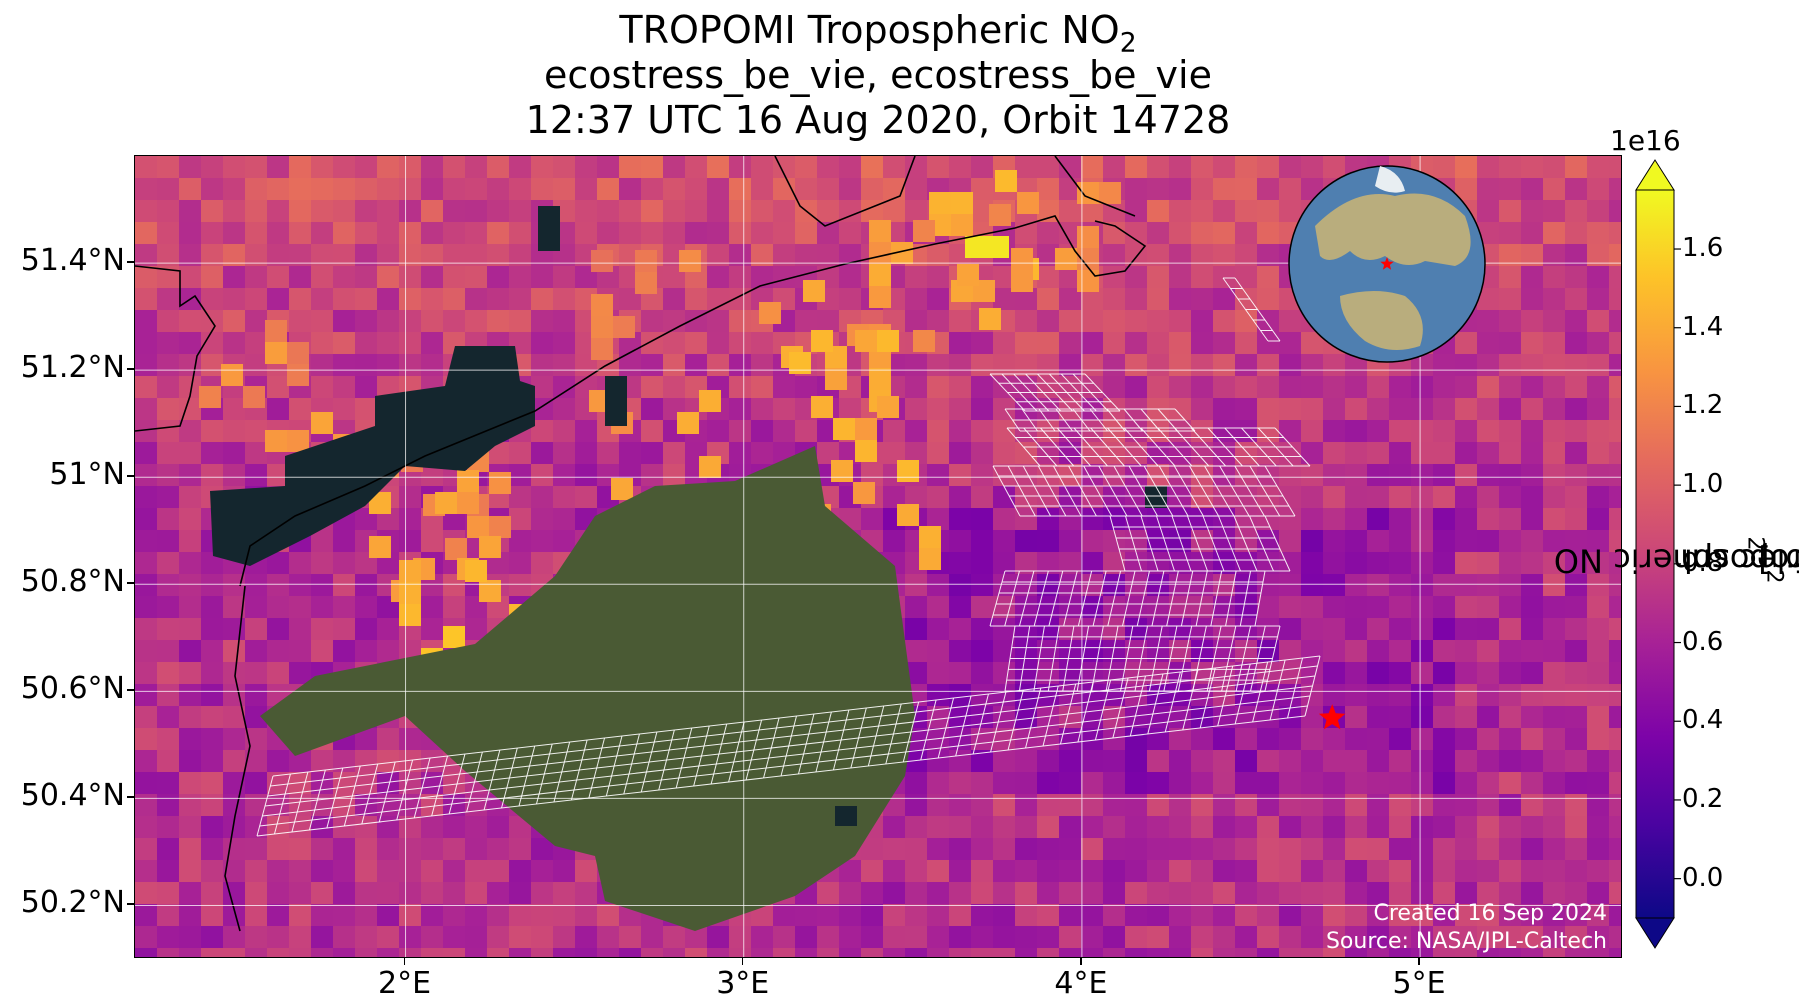 The image size is (1799, 1006). I want to click on colorbar-extend-max, so click(1655, 175).